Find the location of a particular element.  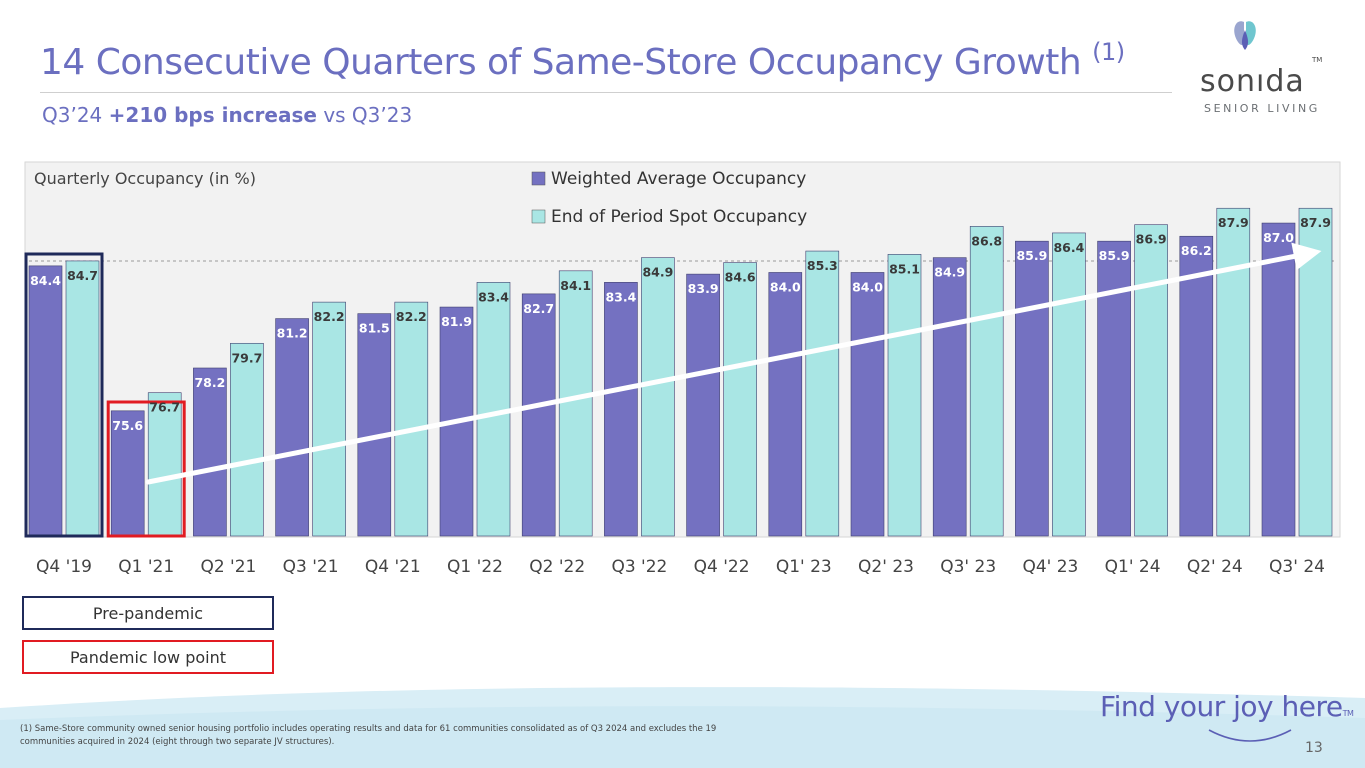

legend-label-weighted: Weighted Average Occupancy is located at coordinates (678, 179).